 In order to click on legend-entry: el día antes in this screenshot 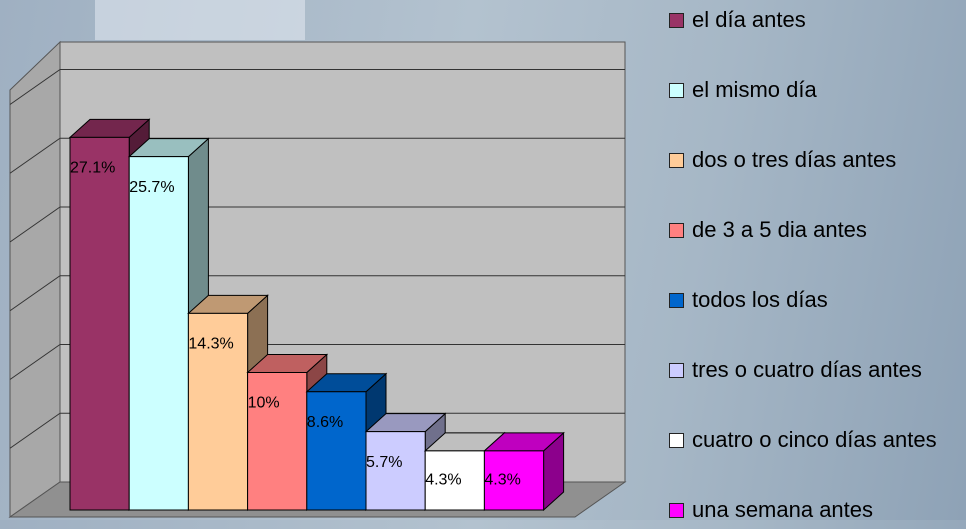, I will do `click(817, 20)`.